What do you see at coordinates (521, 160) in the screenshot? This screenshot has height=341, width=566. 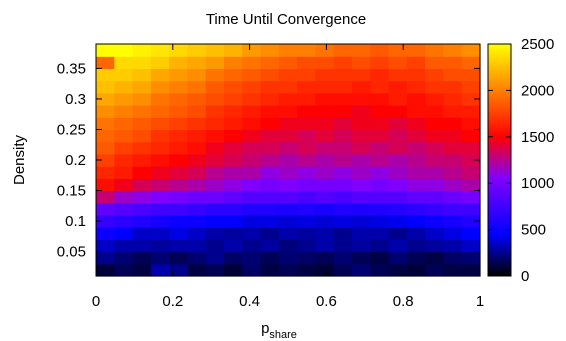 I see `colorbar-ticks: 0 500 1000 1500 2000 2500` at bounding box center [521, 160].